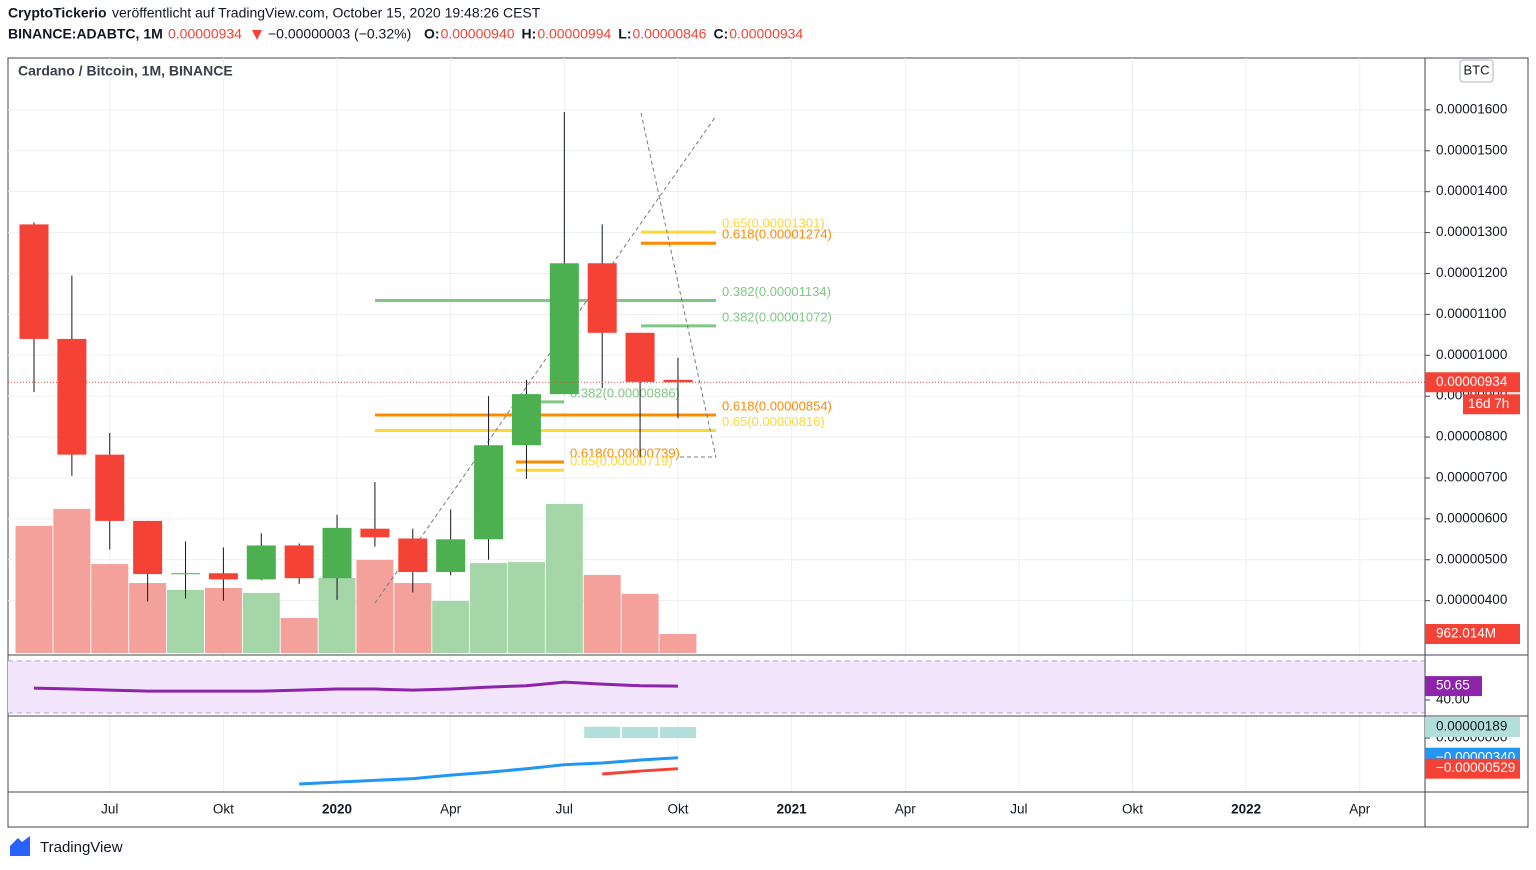 Image resolution: width=1536 pixels, height=870 pixels. I want to click on volume-layer, so click(356, 578).